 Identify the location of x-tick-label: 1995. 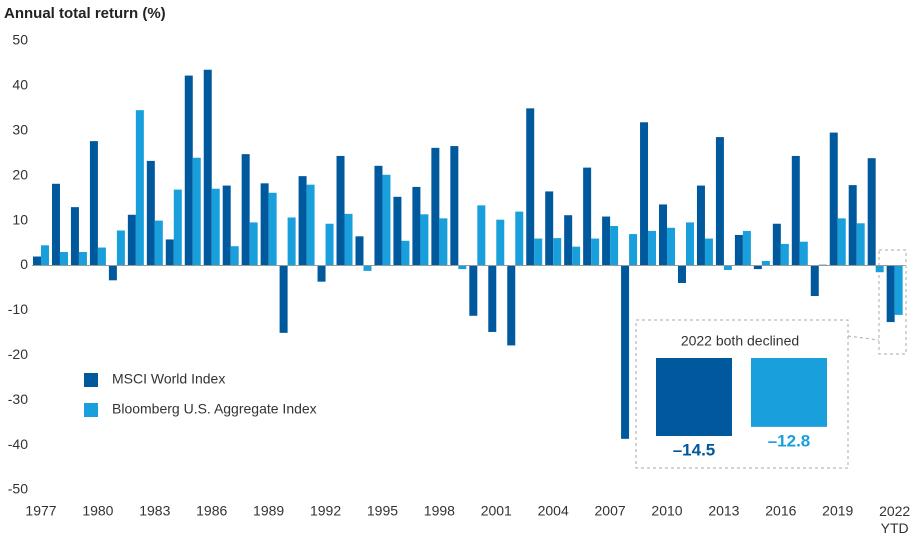
(382, 511).